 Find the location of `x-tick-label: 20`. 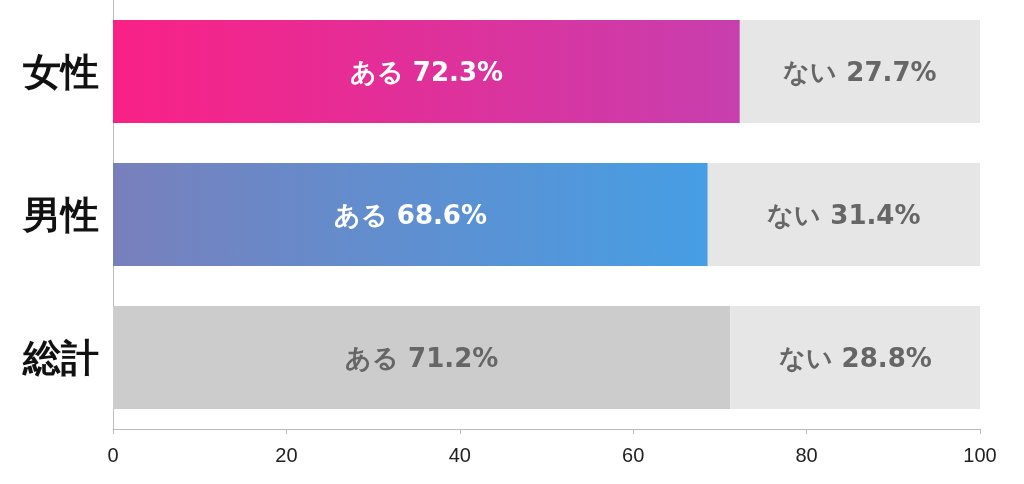

x-tick-label: 20 is located at coordinates (286, 455).